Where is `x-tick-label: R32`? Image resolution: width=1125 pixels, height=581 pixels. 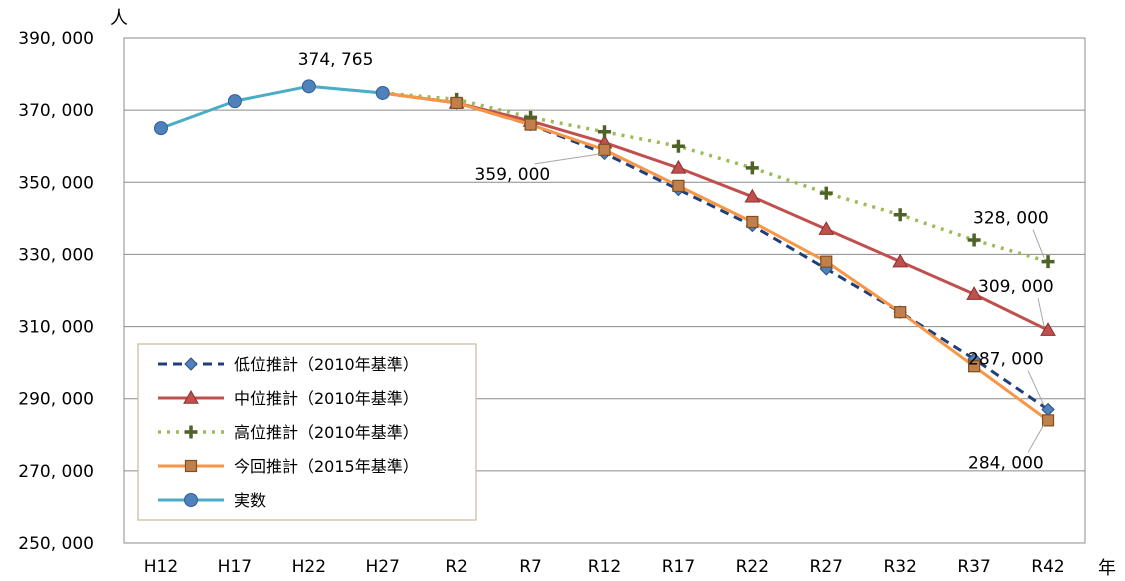
x-tick-label: R32 is located at coordinates (899, 567).